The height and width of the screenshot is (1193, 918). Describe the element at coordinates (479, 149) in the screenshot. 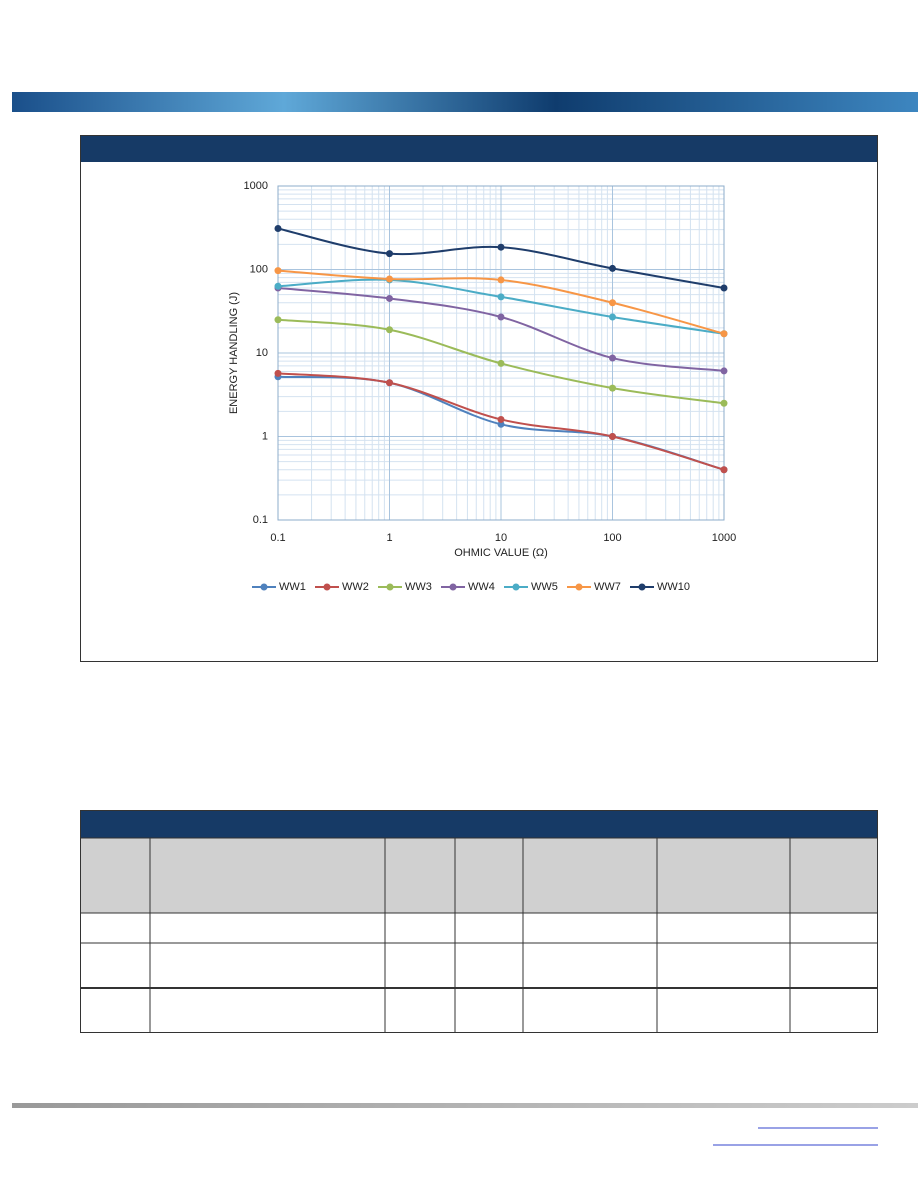

I see `chart-box-header` at that location.